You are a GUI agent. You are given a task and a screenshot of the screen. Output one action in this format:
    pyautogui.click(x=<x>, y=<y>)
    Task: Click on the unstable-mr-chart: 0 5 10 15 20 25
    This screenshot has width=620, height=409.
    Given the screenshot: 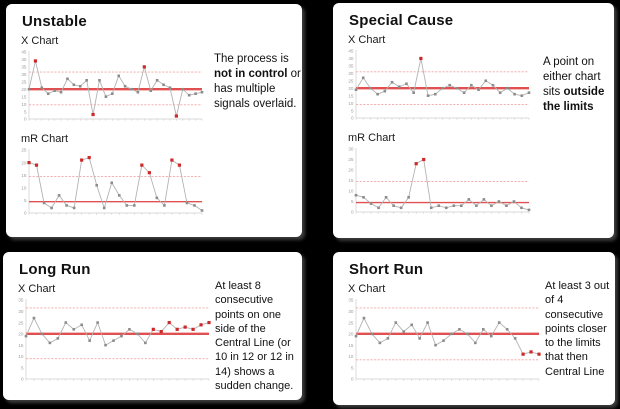 What is the action you would take?
    pyautogui.click(x=110, y=184)
    